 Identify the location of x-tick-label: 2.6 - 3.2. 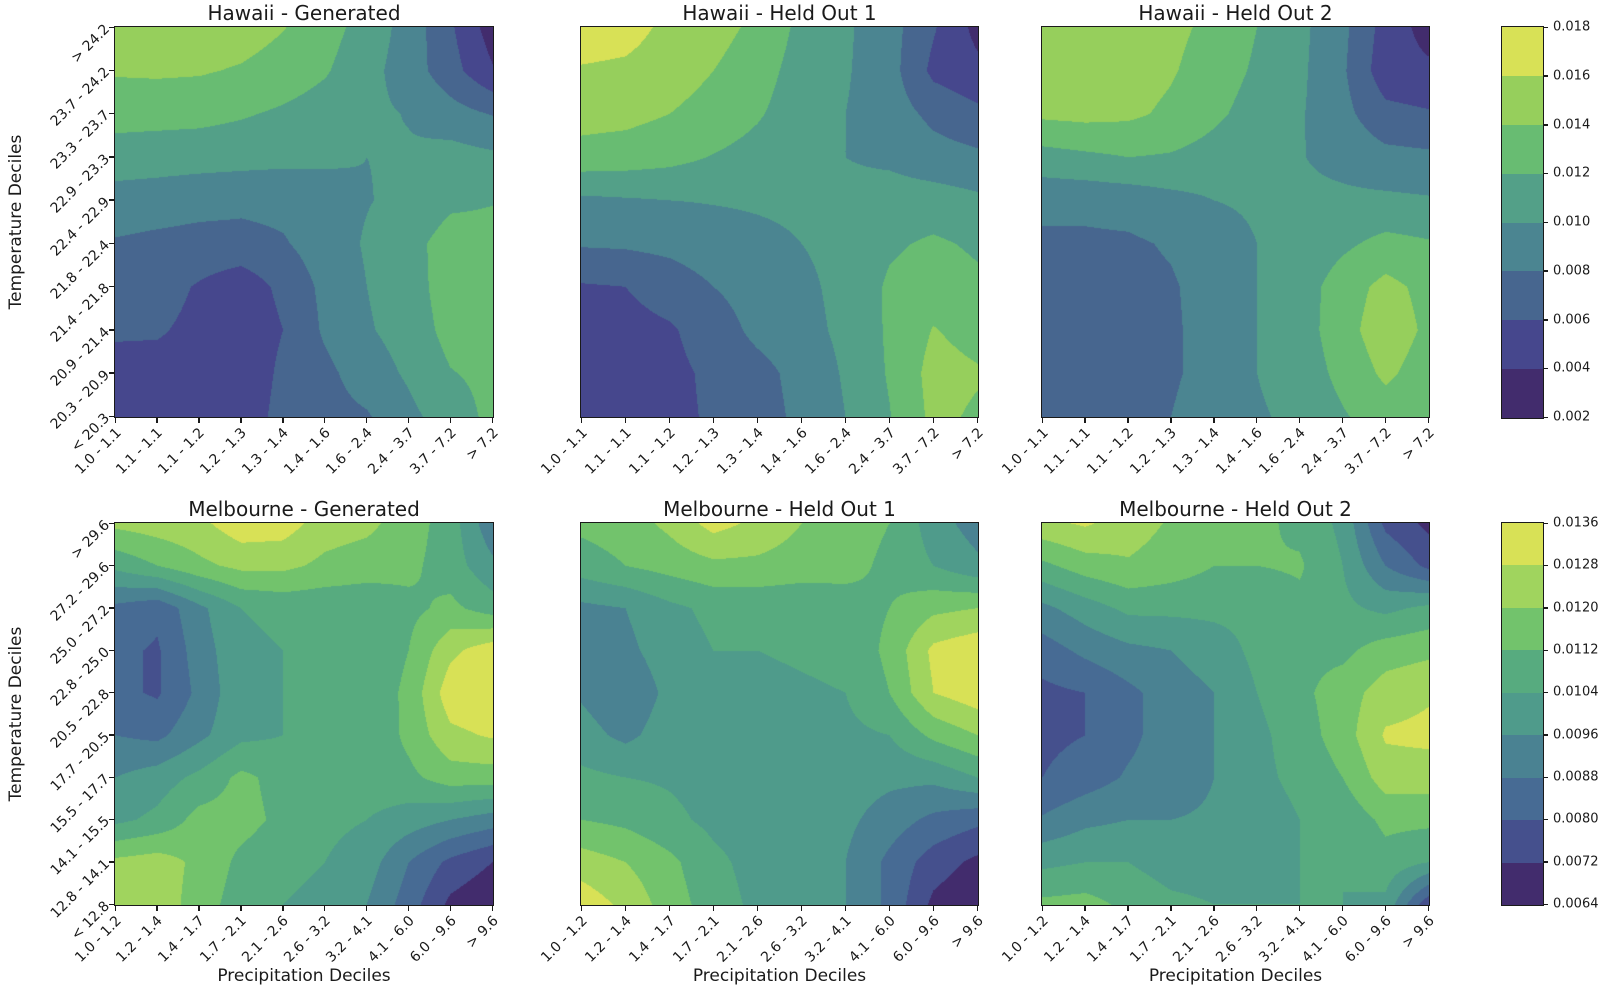
(784, 939).